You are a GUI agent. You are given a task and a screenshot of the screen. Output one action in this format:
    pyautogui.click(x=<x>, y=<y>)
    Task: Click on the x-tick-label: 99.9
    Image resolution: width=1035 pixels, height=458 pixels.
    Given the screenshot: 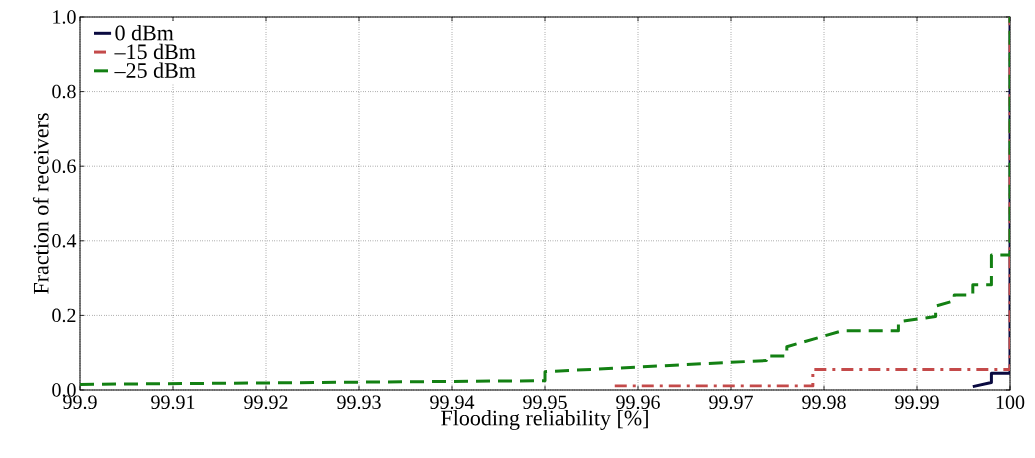 What is the action you would take?
    pyautogui.click(x=80, y=402)
    